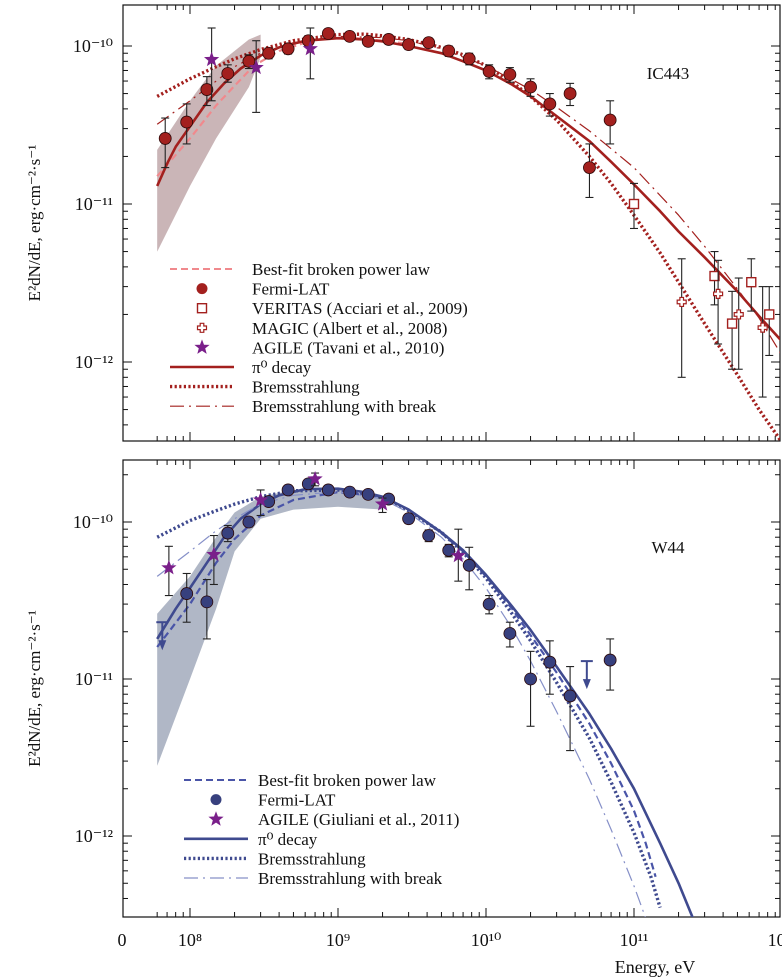 This screenshot has width=782, height=978. Describe the element at coordinates (270, 628) in the screenshot. I see `band-overlay` at that location.